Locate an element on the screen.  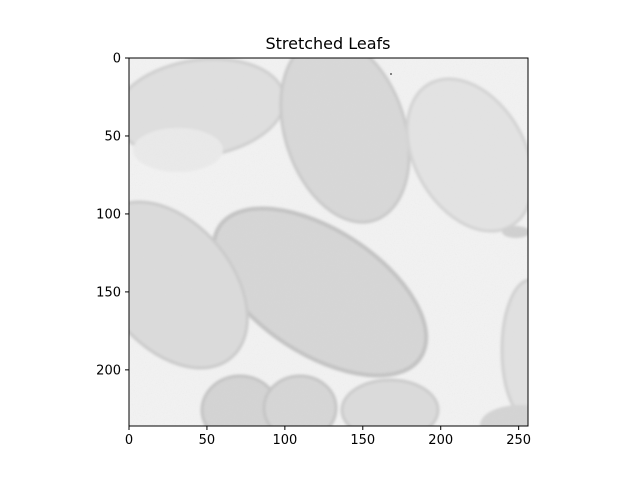
y-tick-label: 50 is located at coordinates (112, 136).